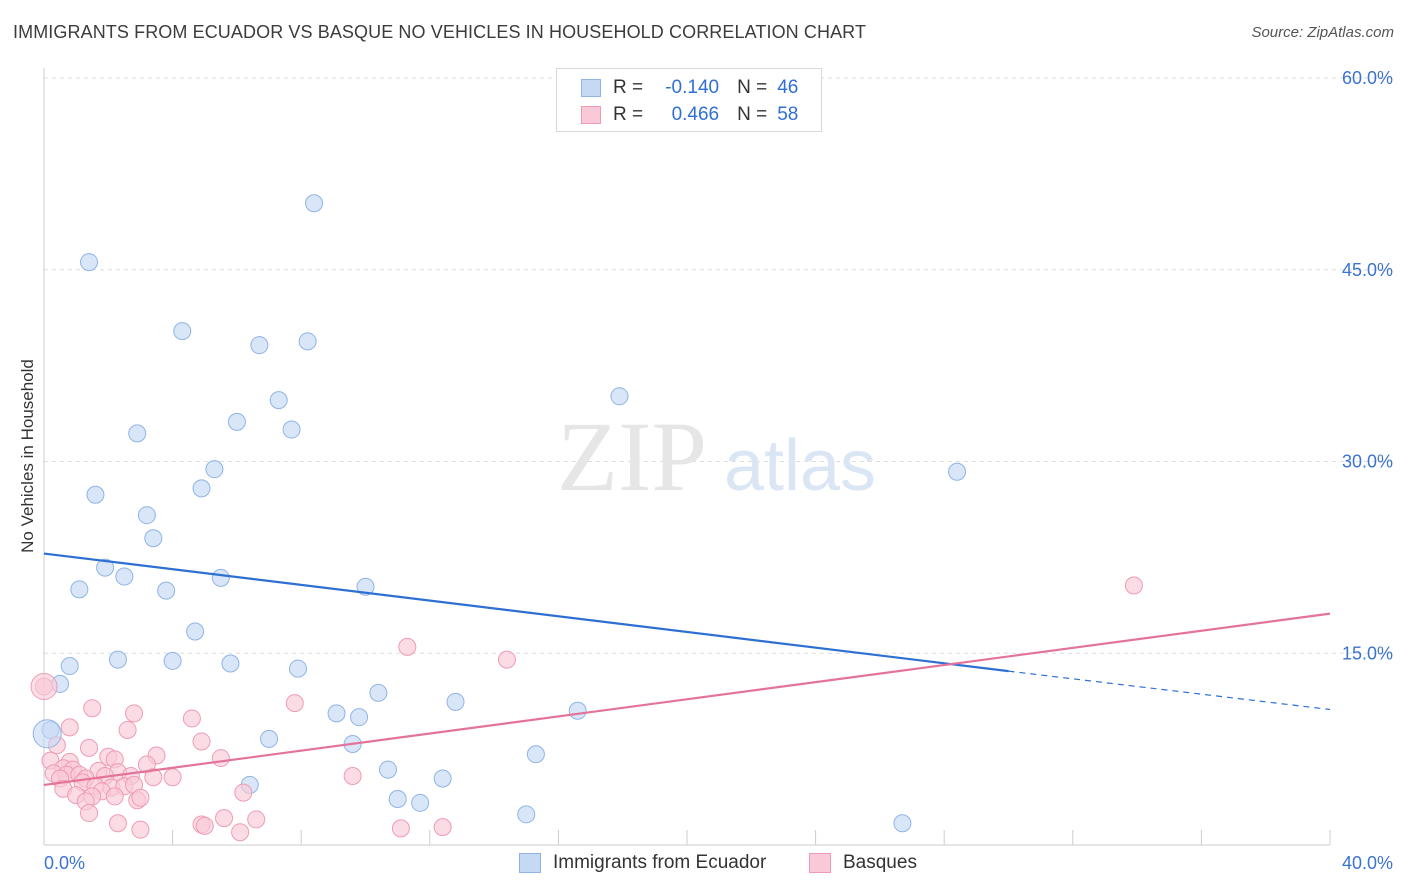 The height and width of the screenshot is (892, 1406). What do you see at coordinates (632, 456) in the screenshot?
I see `watermark-zip: ZIP` at bounding box center [632, 456].